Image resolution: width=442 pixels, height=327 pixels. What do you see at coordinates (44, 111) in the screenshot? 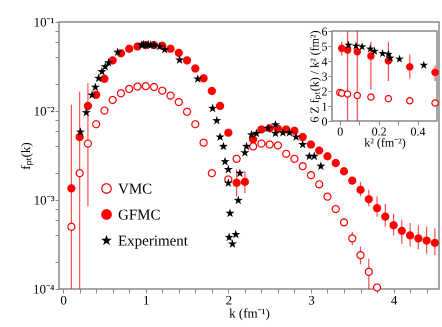
I see `y-tick-label: 10⁻²` at bounding box center [44, 111].